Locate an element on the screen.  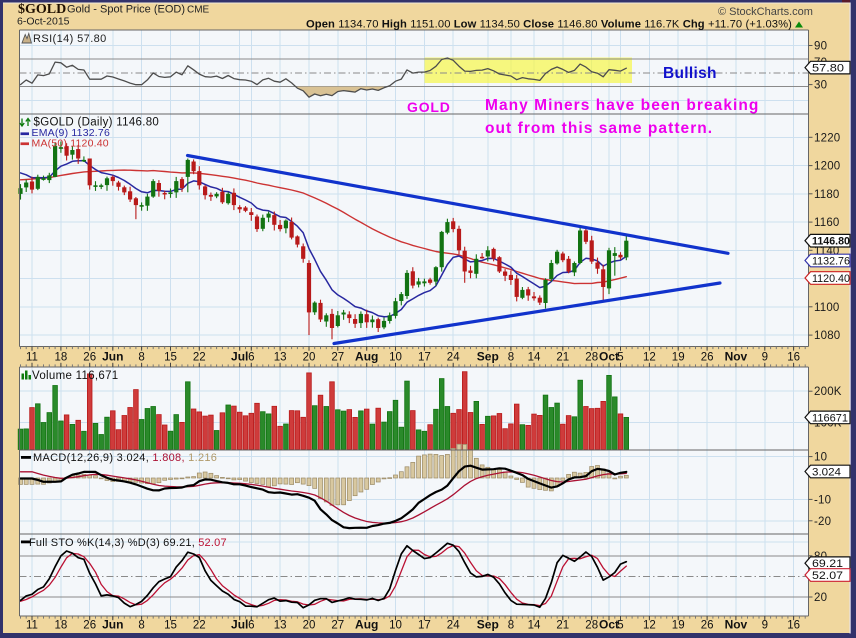
svg-text: © StockCharts.com is located at coordinates (765, 12).